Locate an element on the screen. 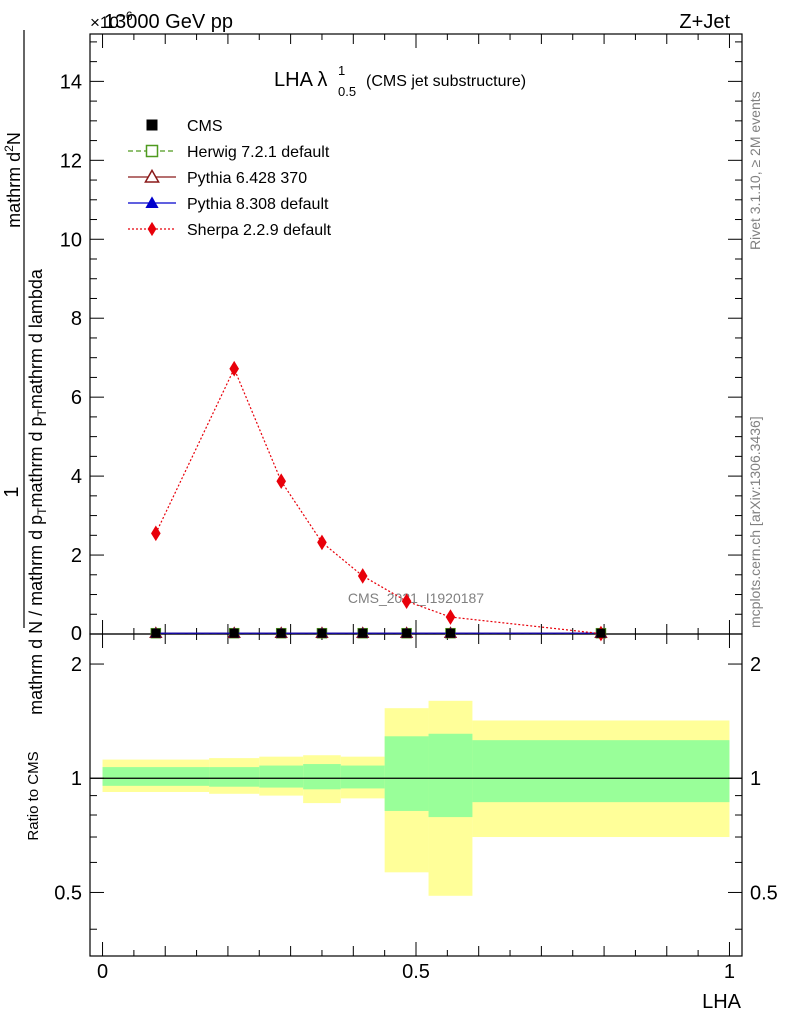 Image resolution: width=786 pixels, height=1024 pixels. main-ytick-label: 8 is located at coordinates (76, 319).